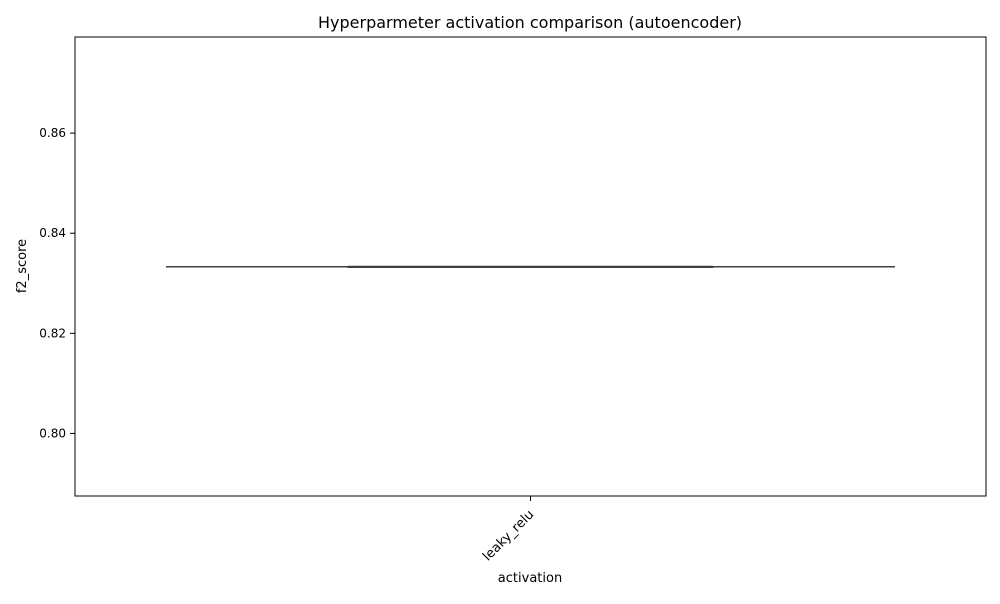 The height and width of the screenshot is (604, 1000). What do you see at coordinates (57, 283) in the screenshot?
I see `y-axis-ticks: 0.80 0.82 0.84 0.86` at bounding box center [57, 283].